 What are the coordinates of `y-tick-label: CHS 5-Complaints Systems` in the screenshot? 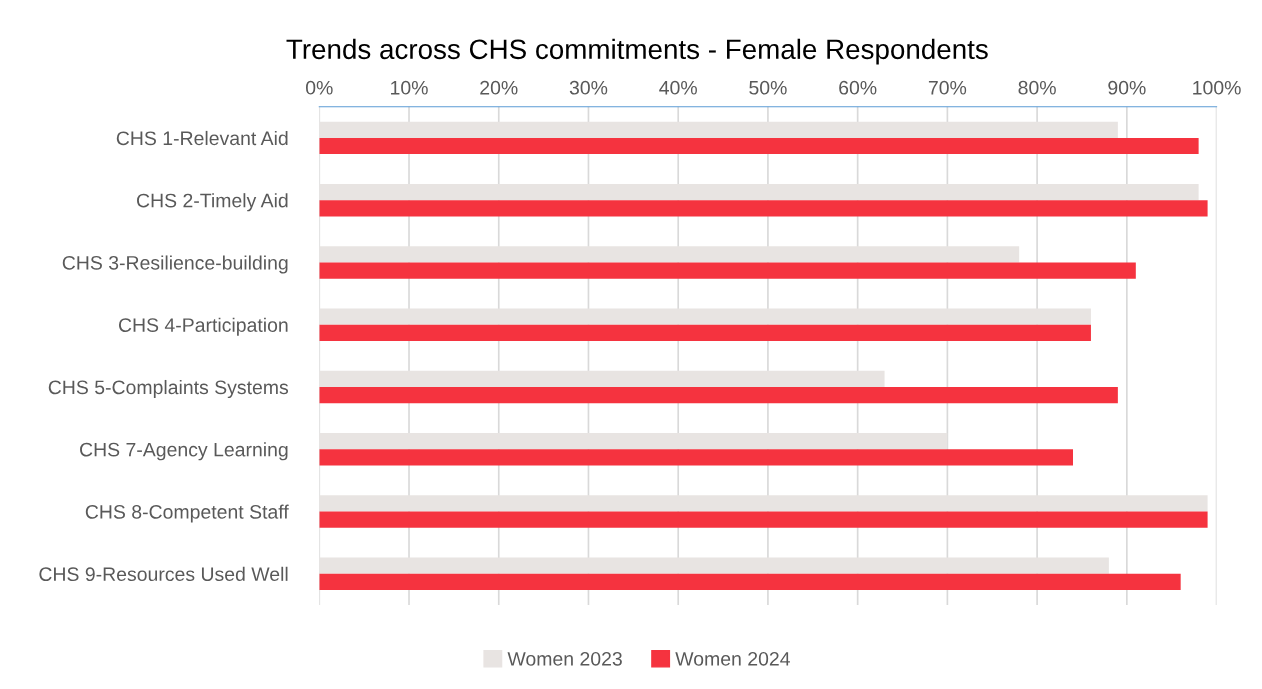 It's located at (168, 389).